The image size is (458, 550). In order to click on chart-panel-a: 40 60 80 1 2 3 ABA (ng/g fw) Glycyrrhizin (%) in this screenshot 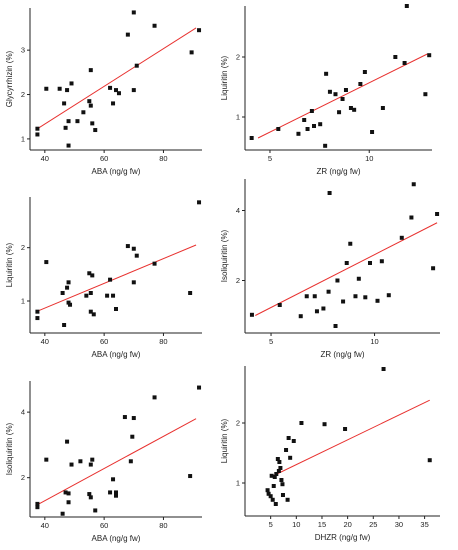, I will do `click(103, 92)`.